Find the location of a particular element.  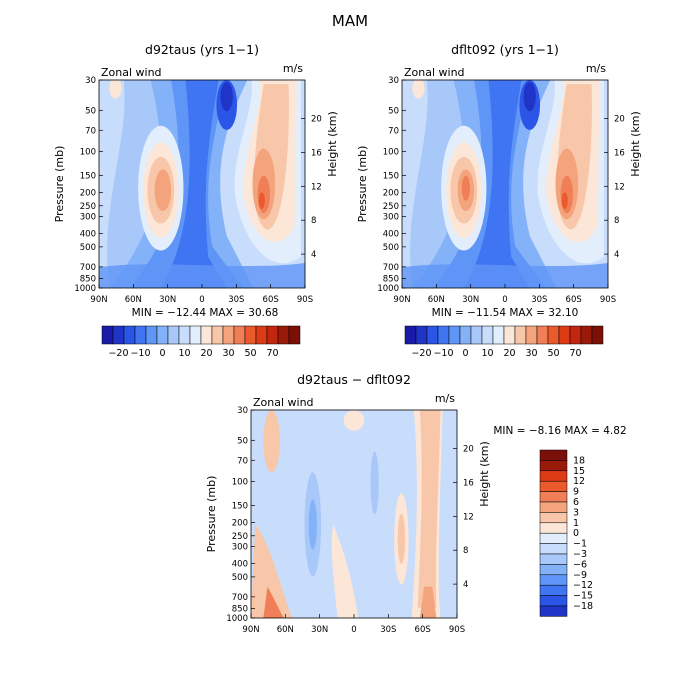

panel-title: dflt092 (yrs 1−1) is located at coordinates (505, 49).